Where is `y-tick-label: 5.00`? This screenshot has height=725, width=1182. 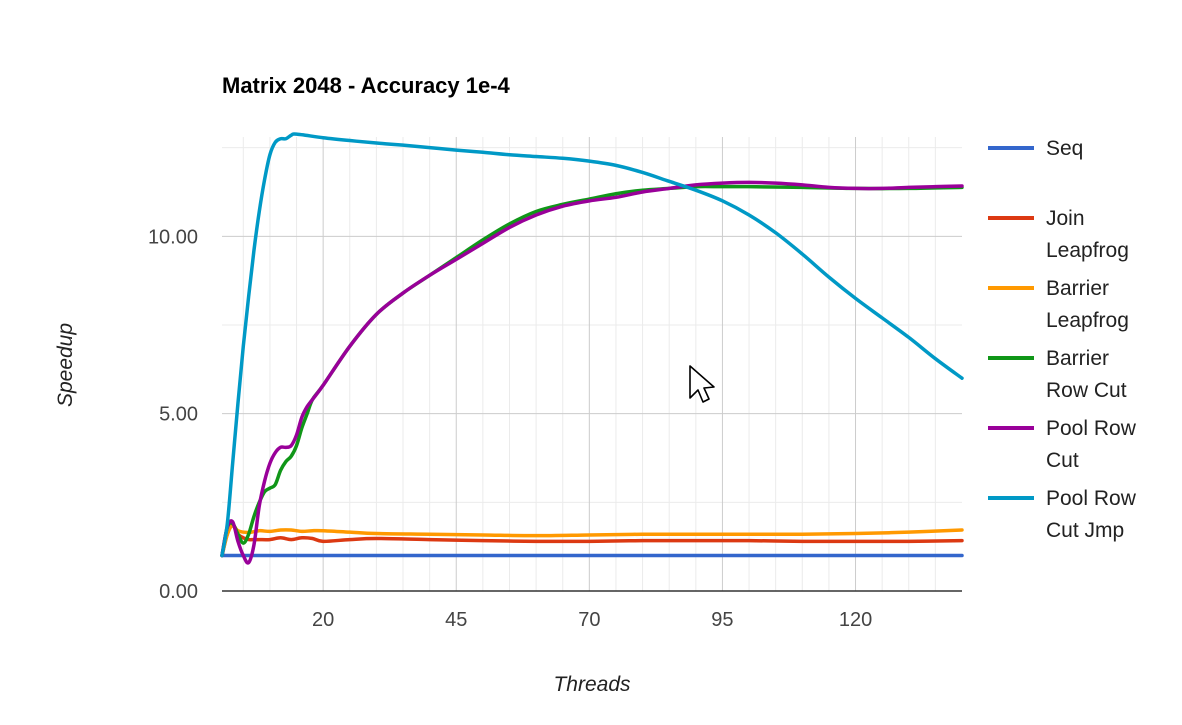
y-tick-label: 5.00 is located at coordinates (178, 415).